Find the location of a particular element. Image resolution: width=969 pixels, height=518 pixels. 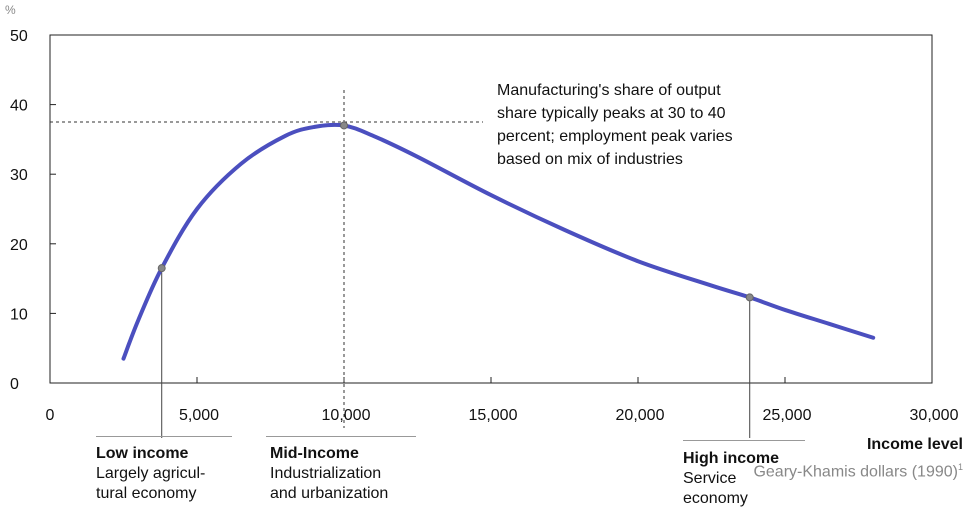

x-tick-label: 20,000 is located at coordinates (640, 415).